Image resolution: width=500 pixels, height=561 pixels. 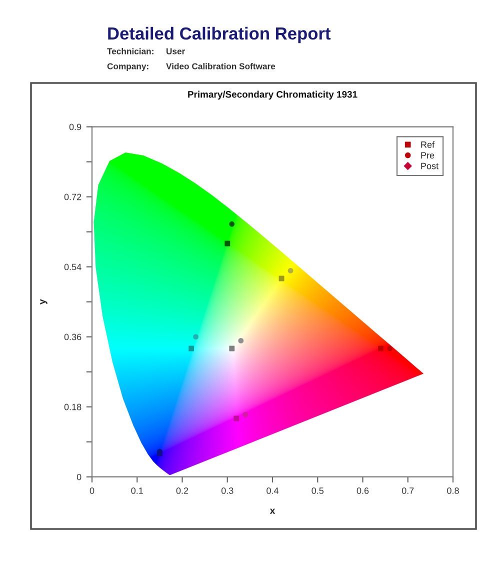 What do you see at coordinates (130, 51) in the screenshot?
I see `text: Technician:` at bounding box center [130, 51].